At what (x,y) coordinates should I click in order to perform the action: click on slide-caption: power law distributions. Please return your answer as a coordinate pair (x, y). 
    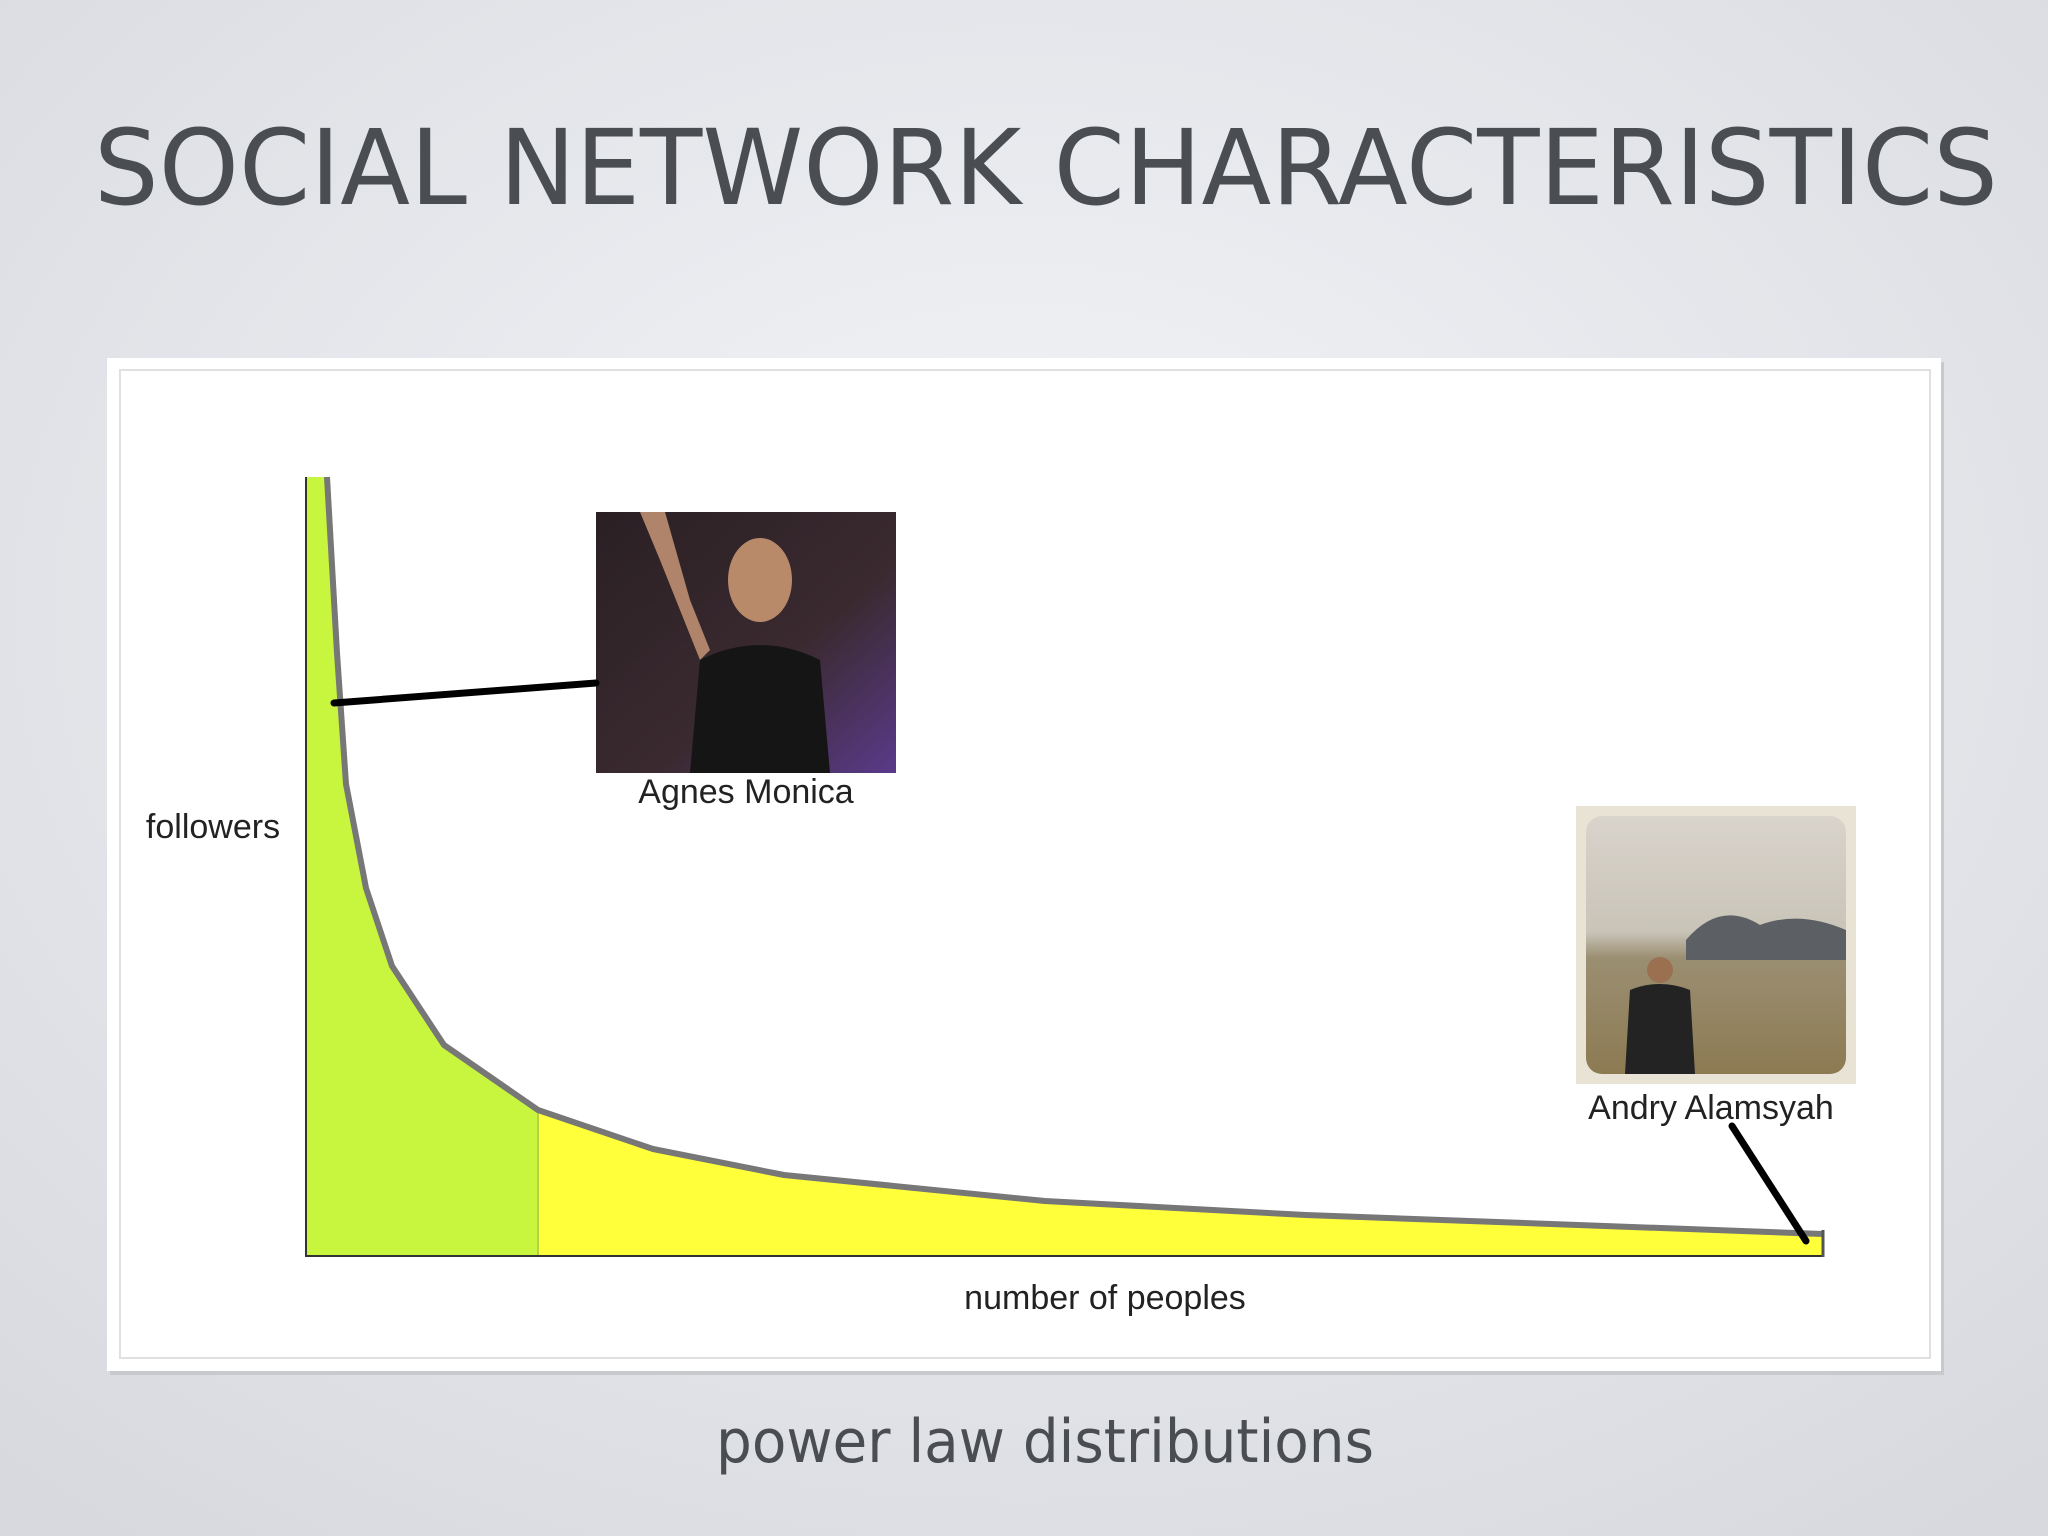
    Looking at the image, I should click on (1045, 1442).